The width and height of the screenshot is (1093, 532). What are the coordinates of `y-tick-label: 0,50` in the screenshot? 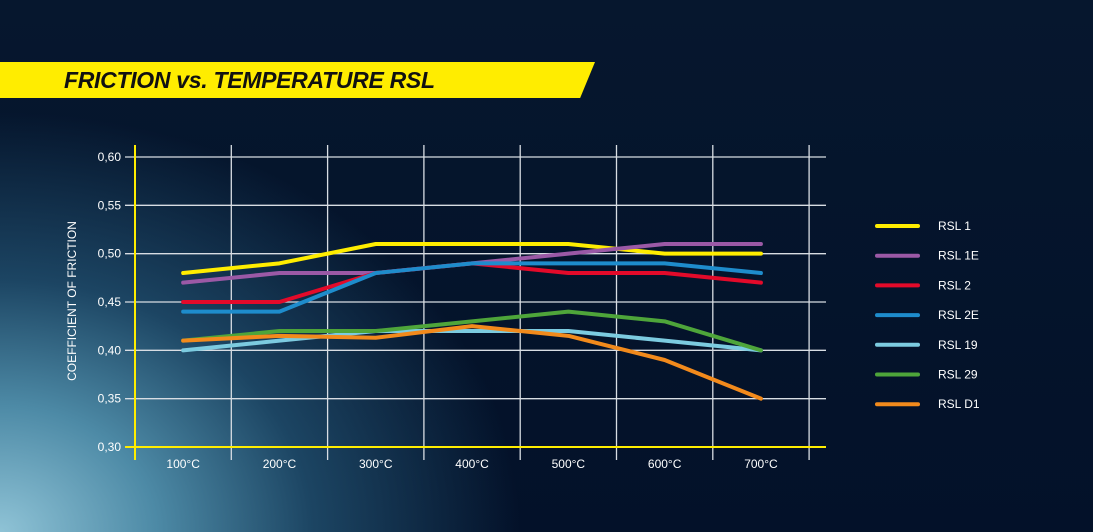 It's located at (110, 254).